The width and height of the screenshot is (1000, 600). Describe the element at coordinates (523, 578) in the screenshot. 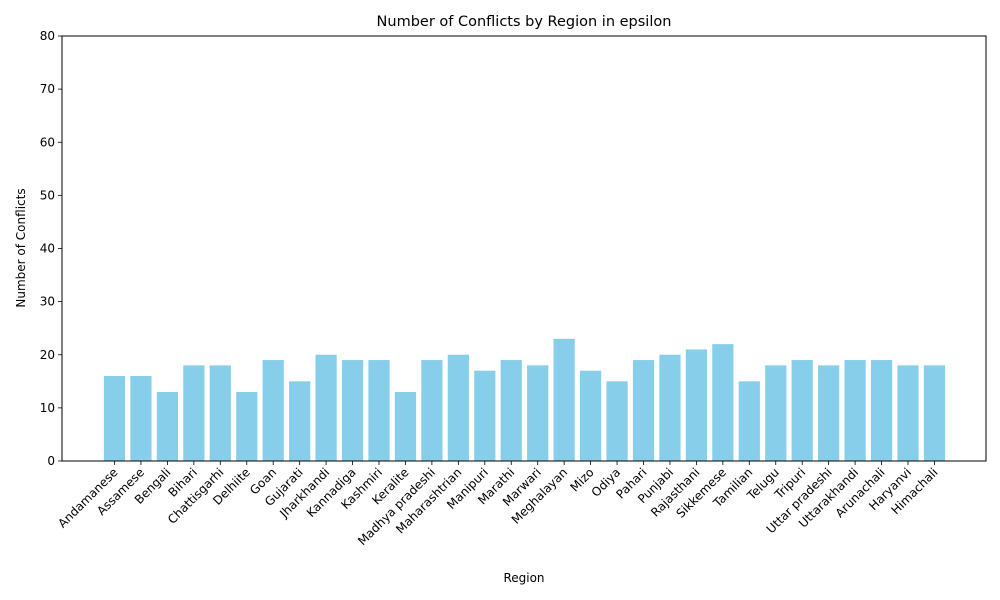

I see `x-axis-label: Region` at that location.